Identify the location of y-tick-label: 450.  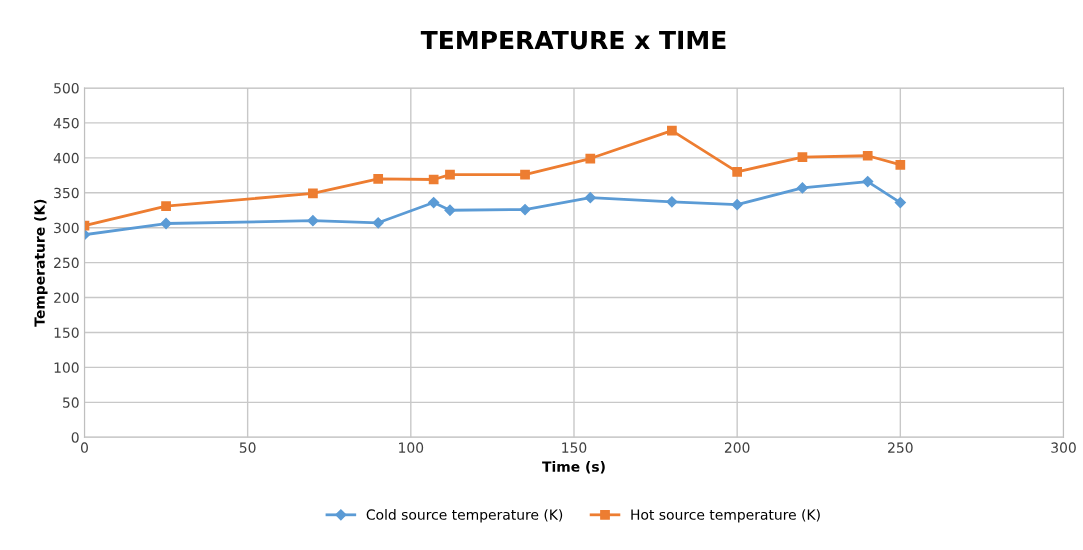
(66, 123).